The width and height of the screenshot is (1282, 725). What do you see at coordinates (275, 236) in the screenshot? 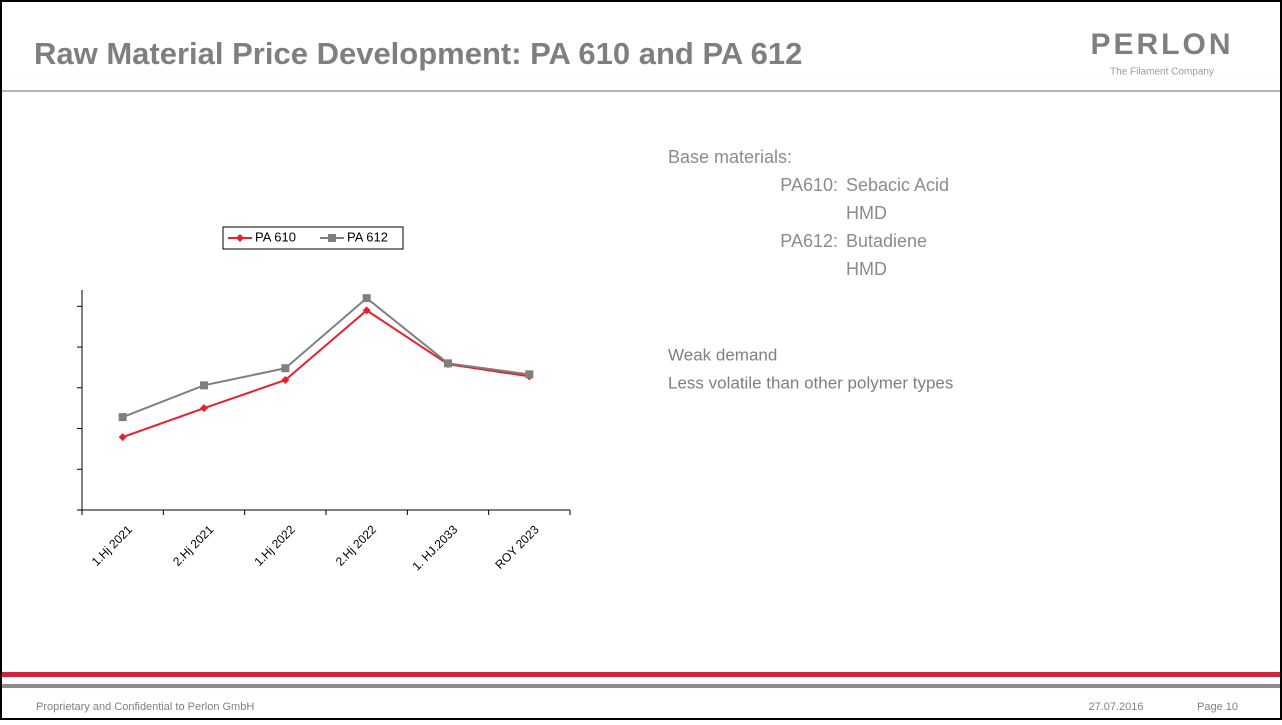
I see `legend-label: PA 610` at bounding box center [275, 236].